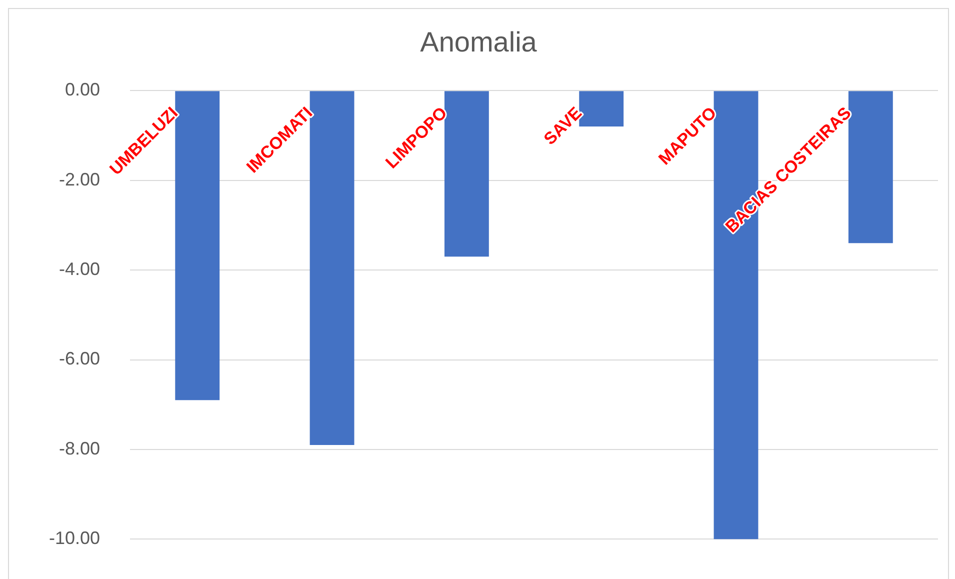 The width and height of the screenshot is (955, 579). What do you see at coordinates (79, 358) in the screenshot?
I see `y-tick-label: -6.00` at bounding box center [79, 358].